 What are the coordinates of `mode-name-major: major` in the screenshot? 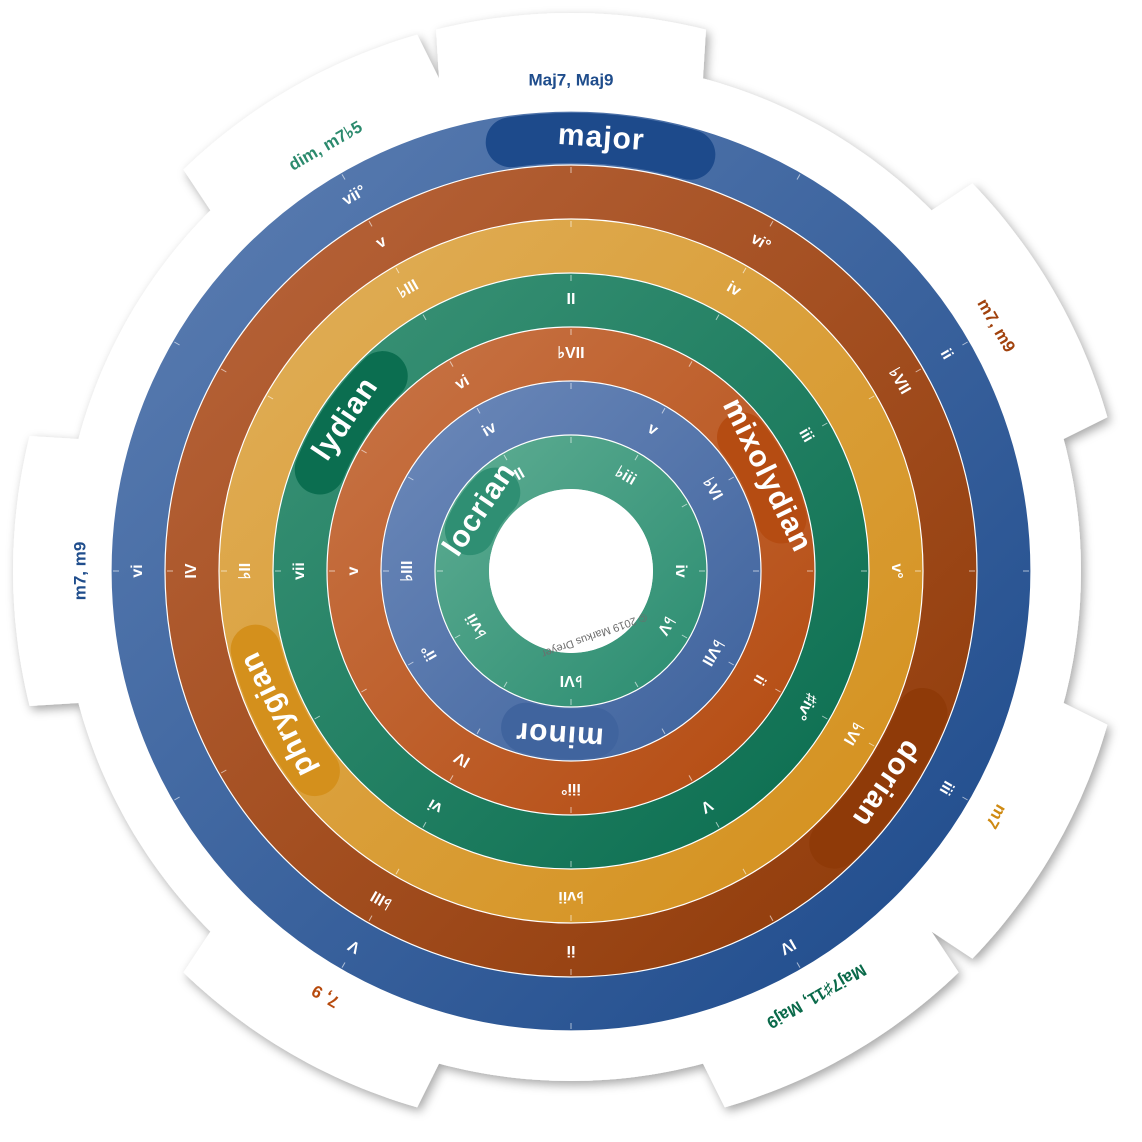 It's located at (601, 137).